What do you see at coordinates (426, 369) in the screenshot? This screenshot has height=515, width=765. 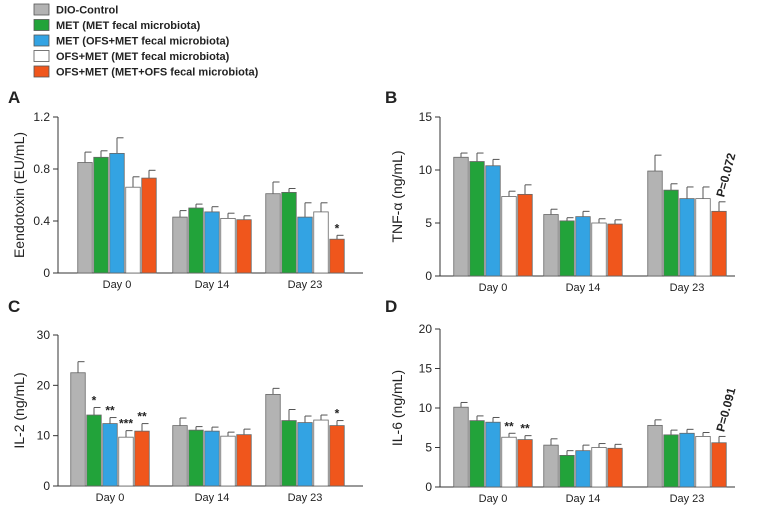 I see `y-tick-label: 15` at bounding box center [426, 369].